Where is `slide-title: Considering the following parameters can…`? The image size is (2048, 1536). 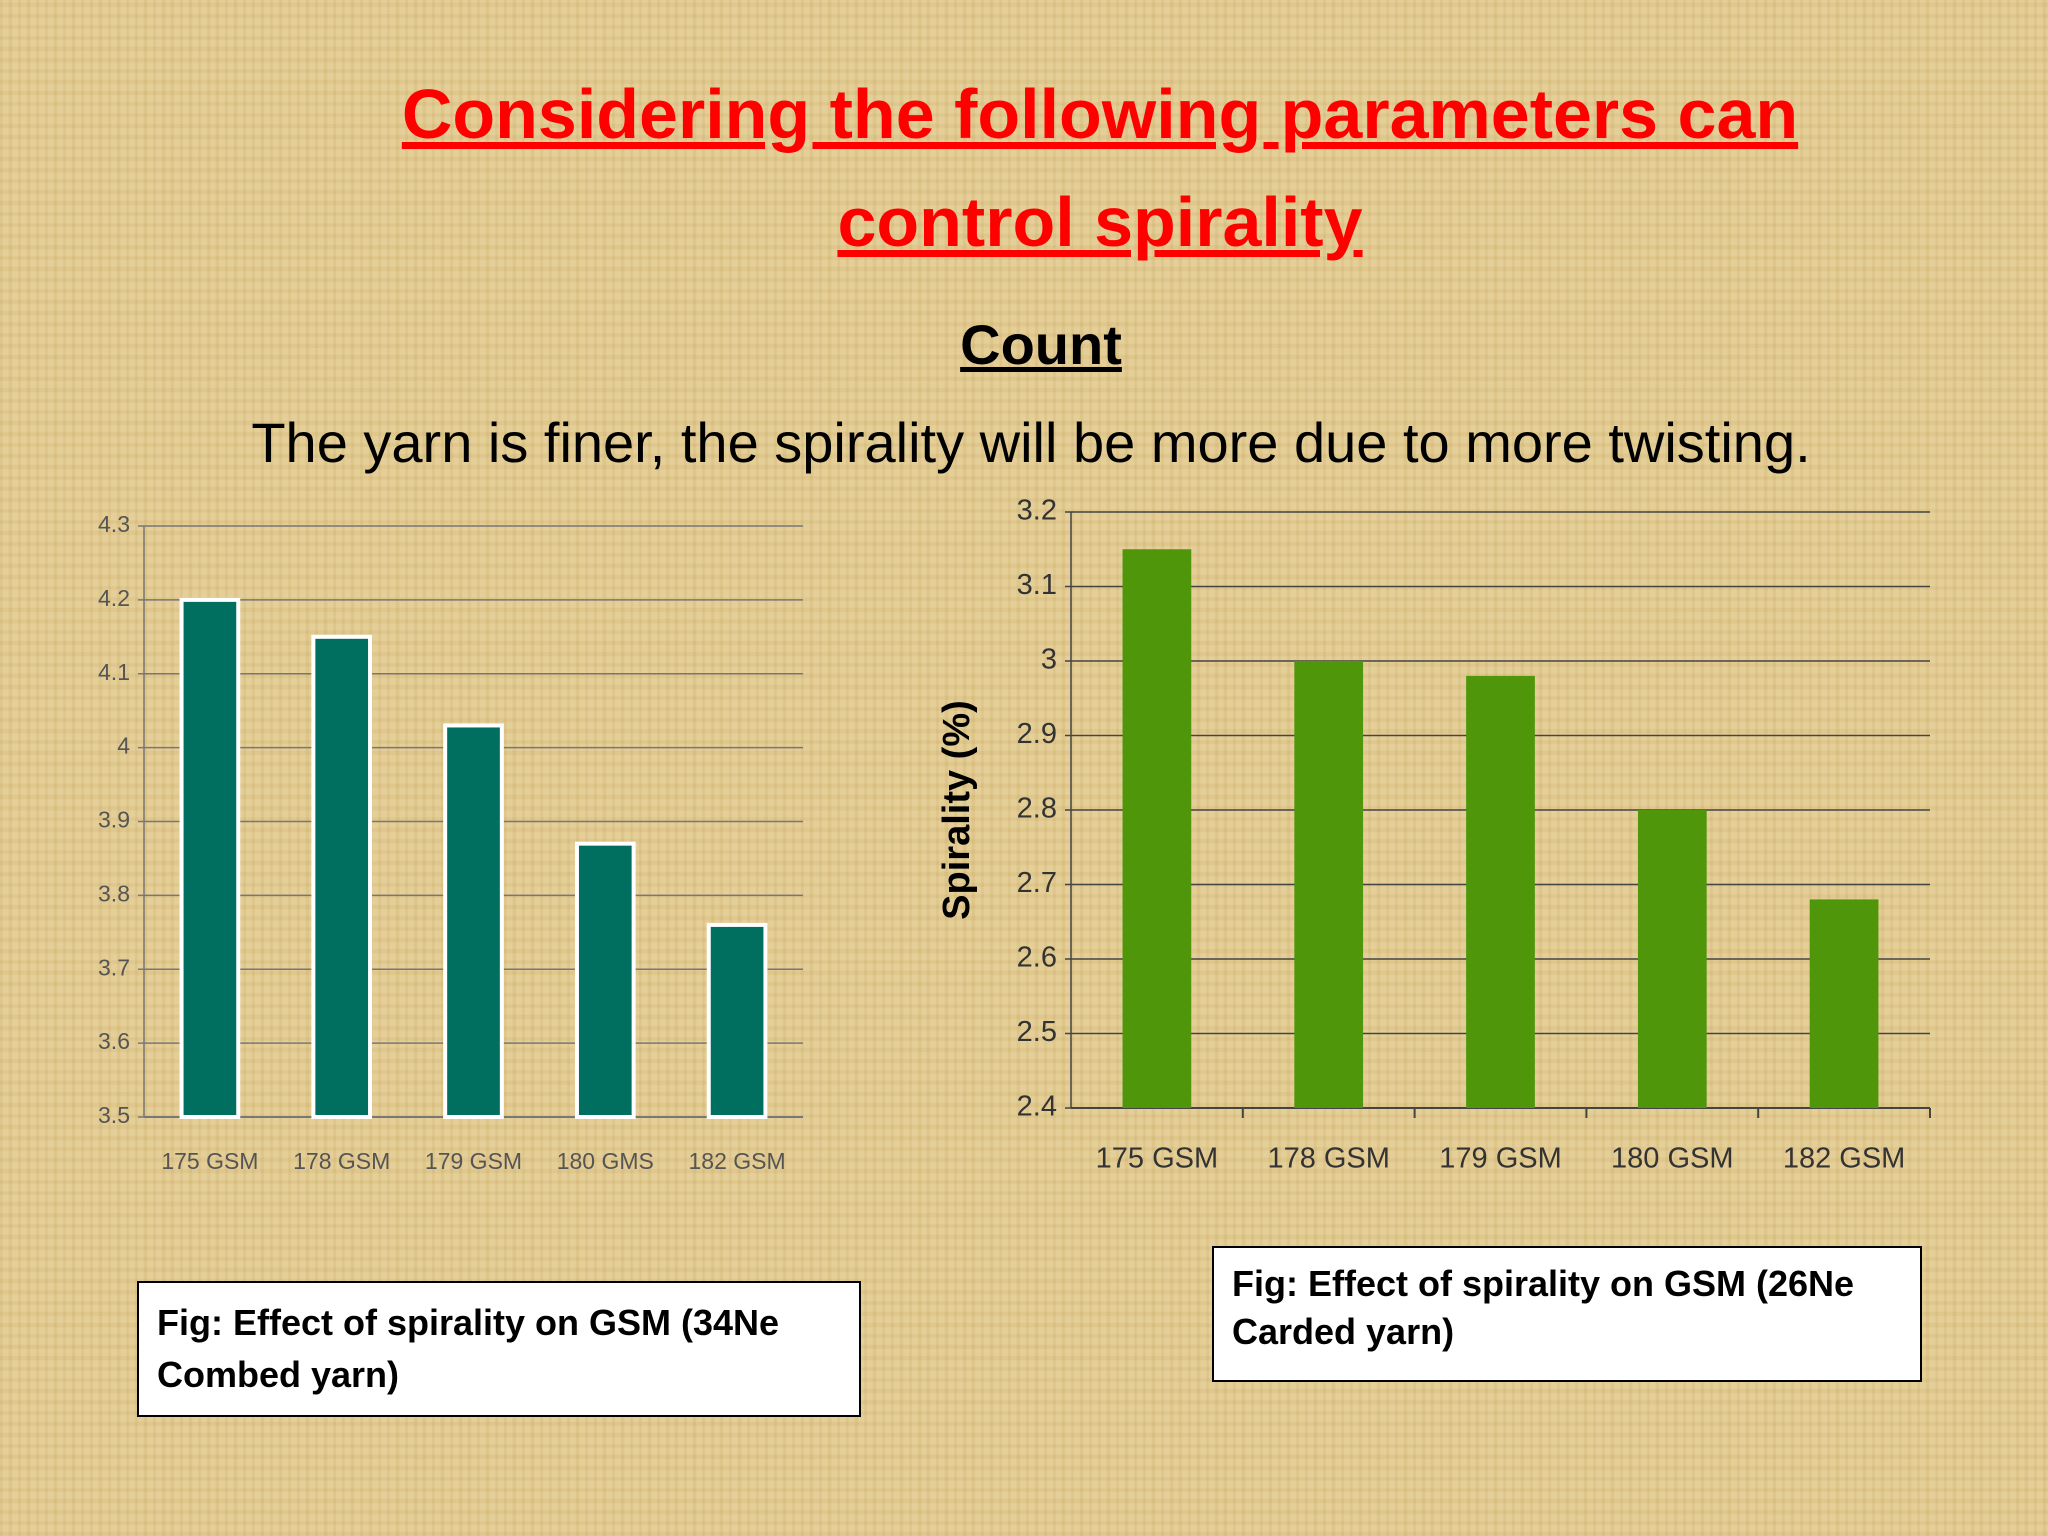 slide-title: Considering the following parameters can… is located at coordinates (1100, 168).